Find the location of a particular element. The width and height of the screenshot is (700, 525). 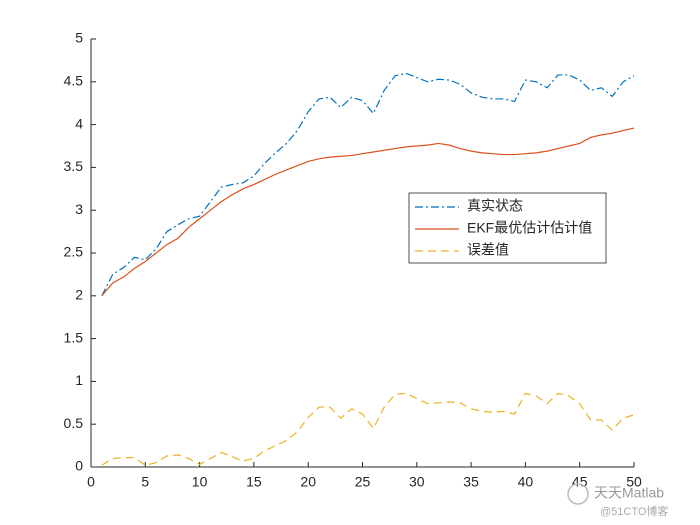

watermark: 天天Matlab is located at coordinates (629, 493).